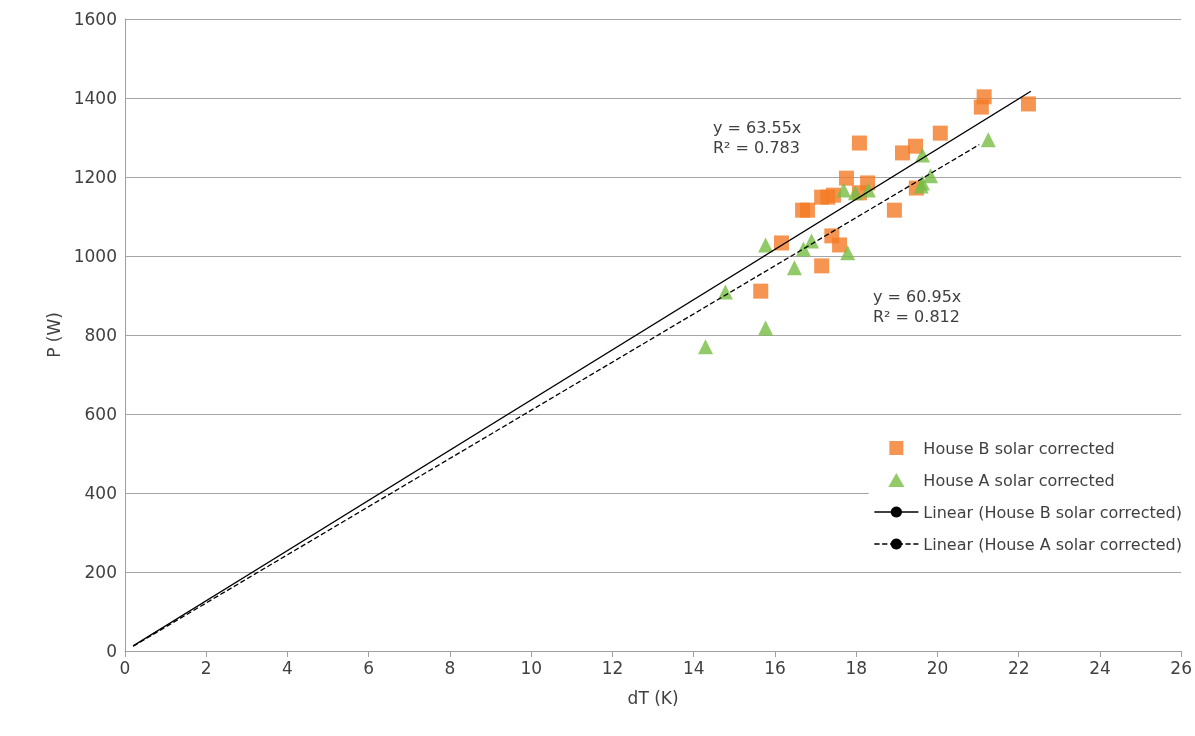 The height and width of the screenshot is (736, 1195). Describe the element at coordinates (100, 572) in the screenshot. I see `y-tick-label: 200` at that location.